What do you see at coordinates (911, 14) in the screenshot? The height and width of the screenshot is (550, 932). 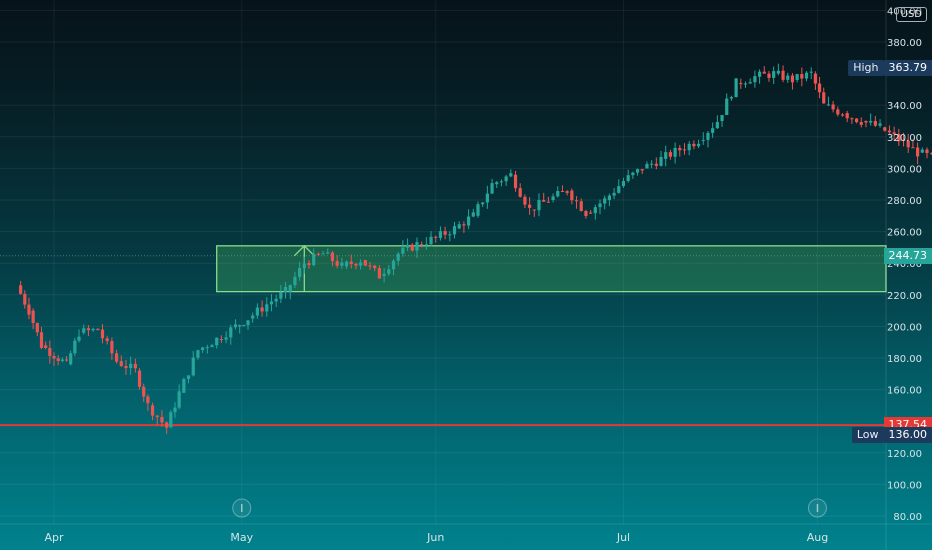 I see `currency-button: USD` at bounding box center [911, 14].